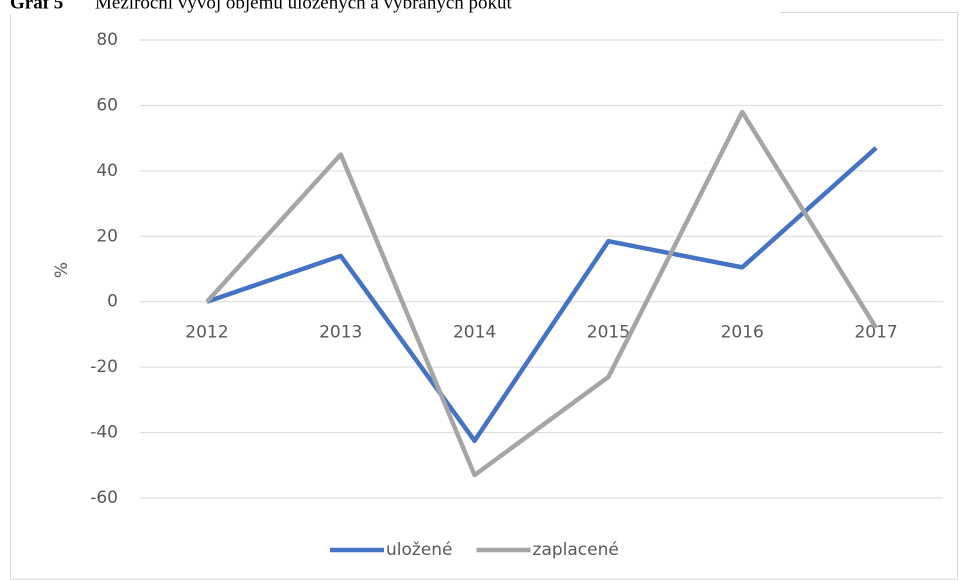 The image size is (959, 580). What do you see at coordinates (340, 333) in the screenshot?
I see `x-tick-label: 2013` at bounding box center [340, 333].